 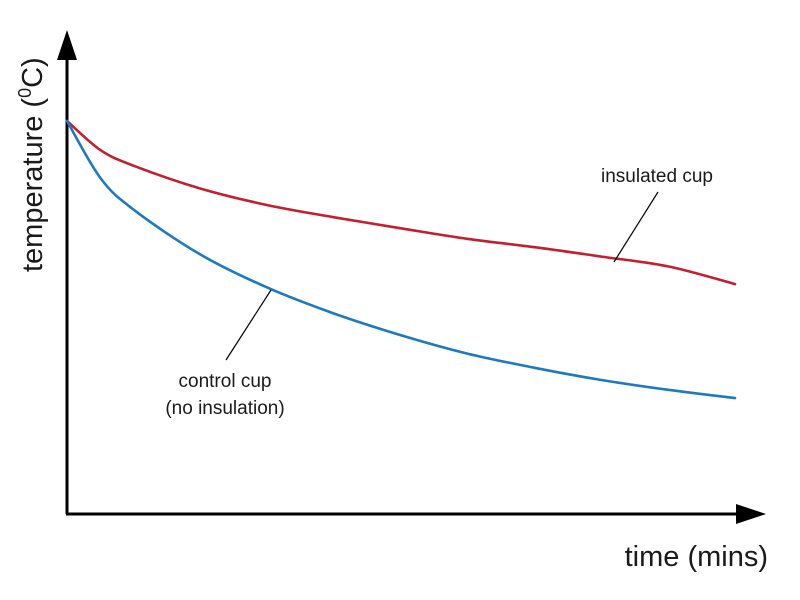 I want to click on y-axis-arrow, so click(x=67, y=45).